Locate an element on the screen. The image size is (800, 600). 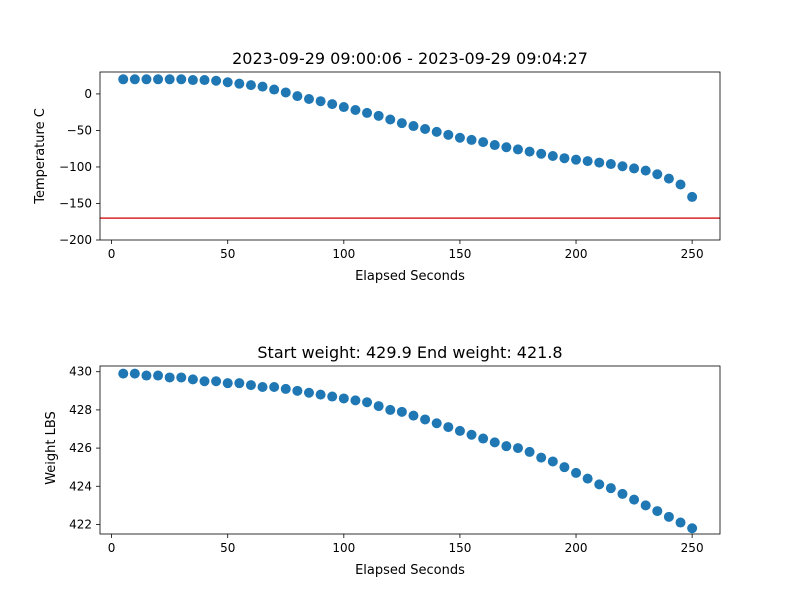
weight-x-tick-label: 100 is located at coordinates (343, 548).